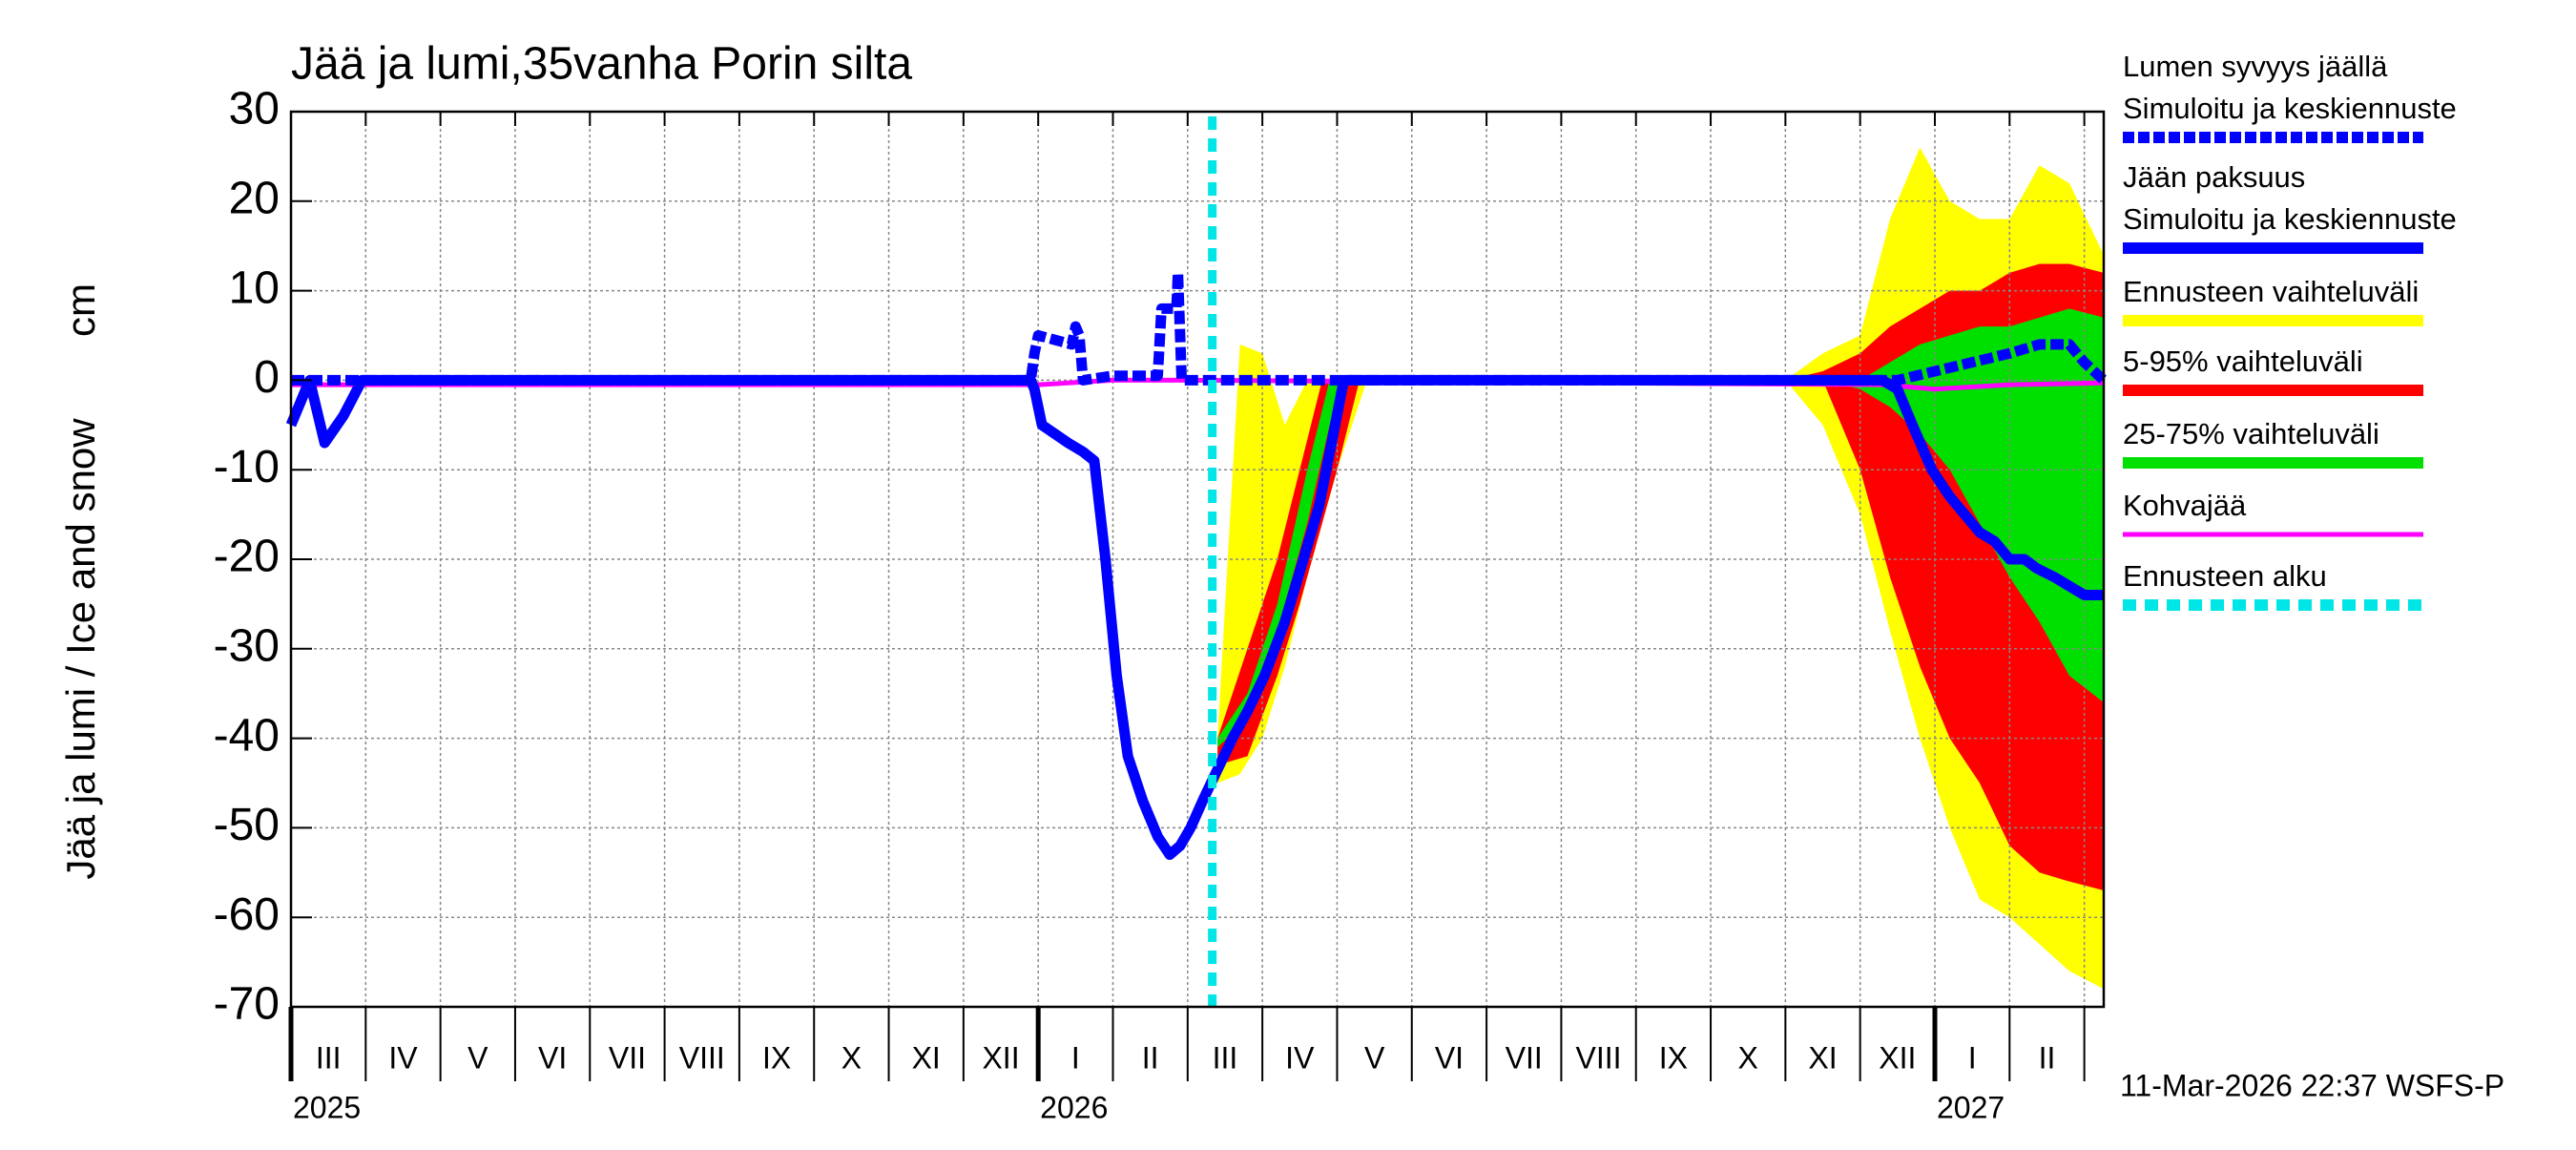  I want to click on year-label: 2027, so click(1971, 1107).